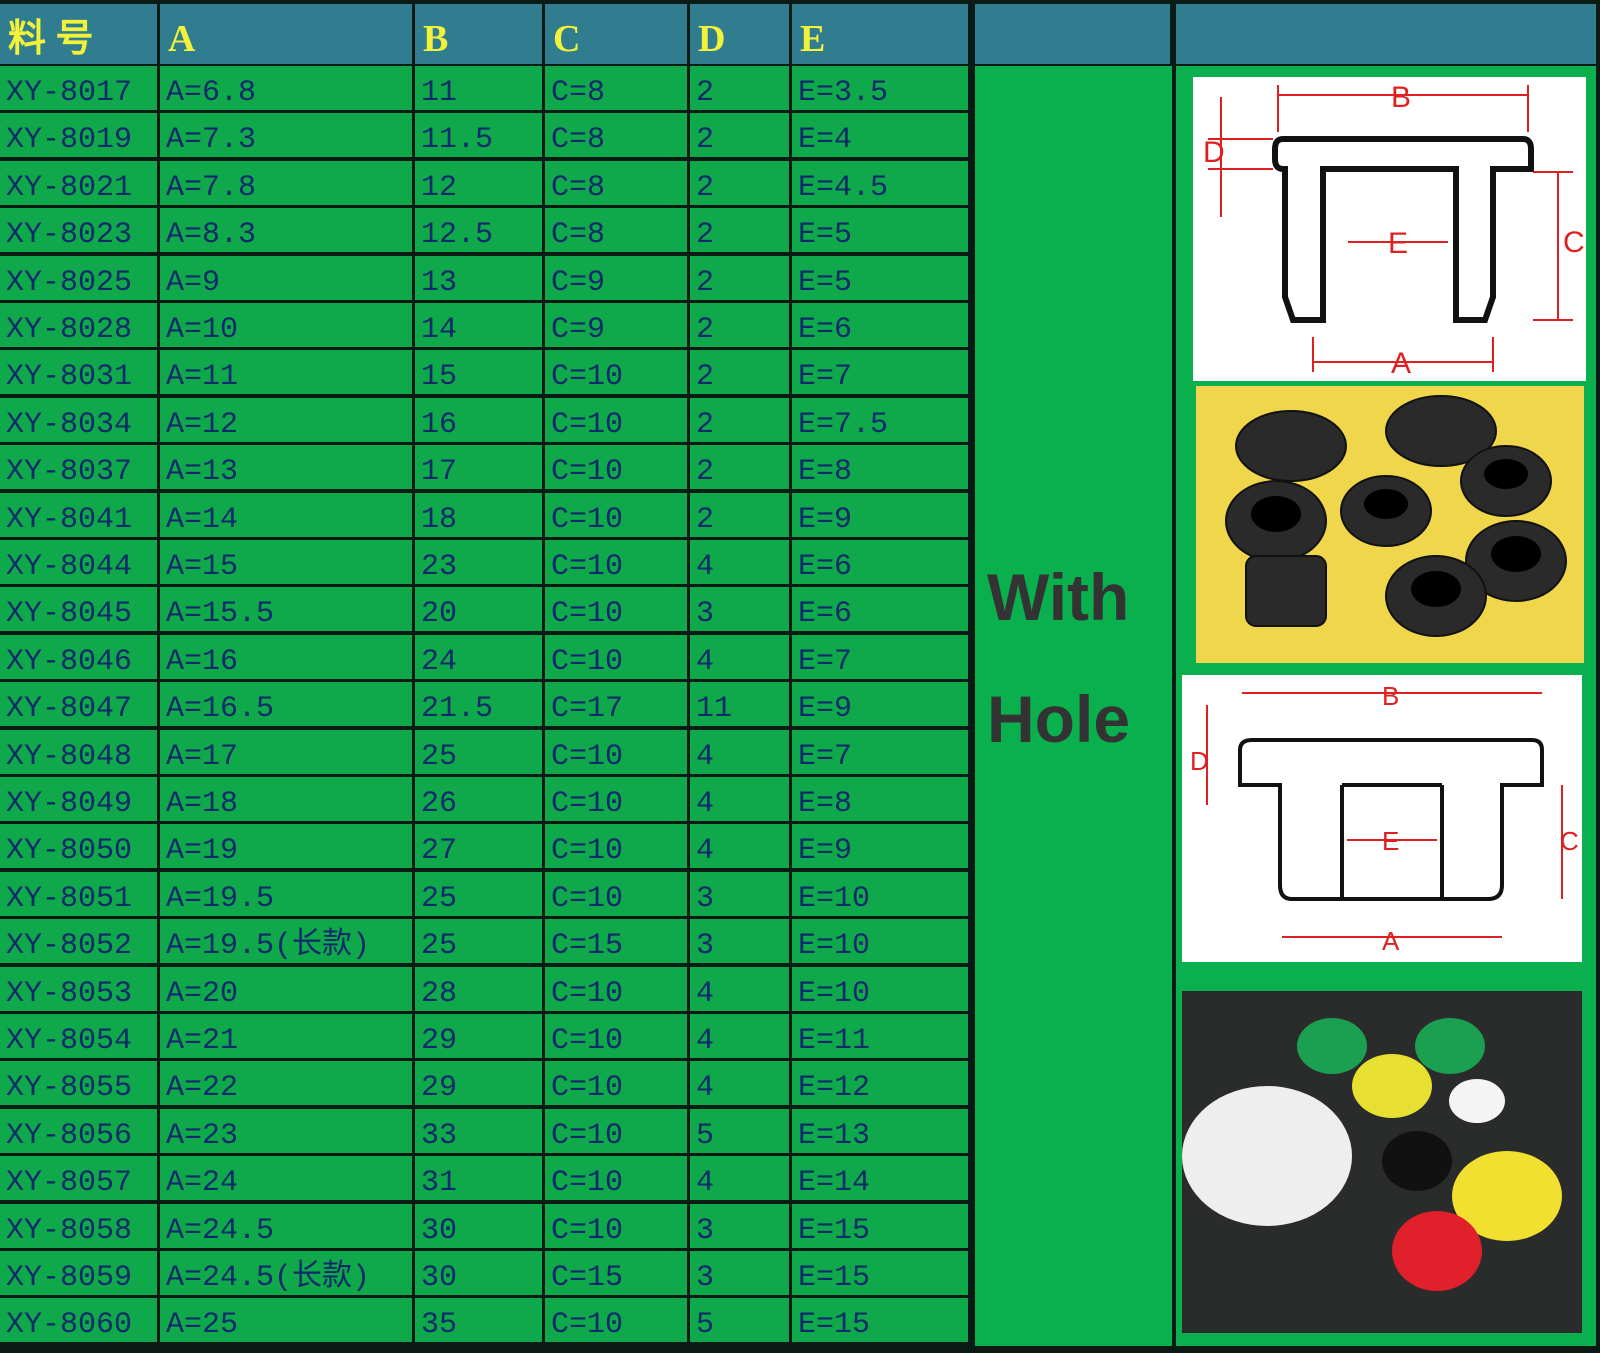 Image resolution: width=1600 pixels, height=1353 pixels. What do you see at coordinates (80, 751) in the screenshot?
I see `cell-part-no: XY-8048` at bounding box center [80, 751].